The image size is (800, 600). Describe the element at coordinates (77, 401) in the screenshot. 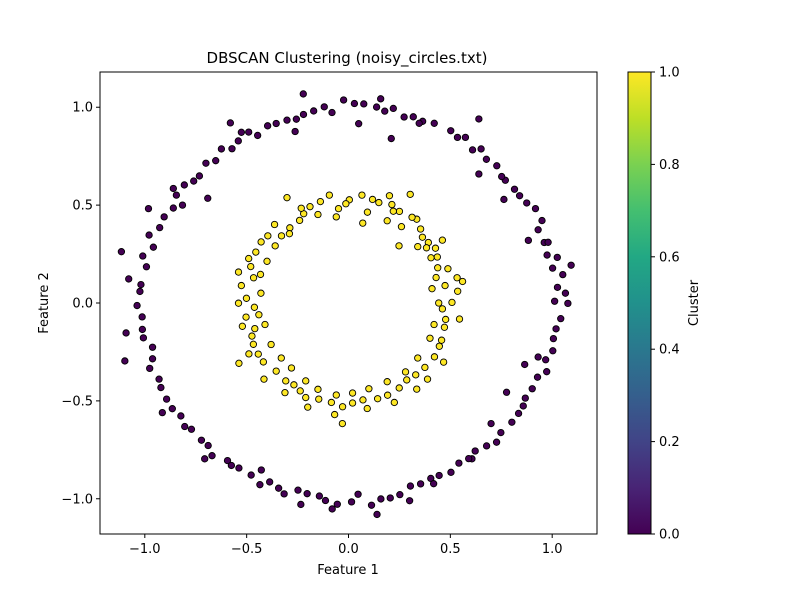

I see `y-tick-label: −0.5` at that location.